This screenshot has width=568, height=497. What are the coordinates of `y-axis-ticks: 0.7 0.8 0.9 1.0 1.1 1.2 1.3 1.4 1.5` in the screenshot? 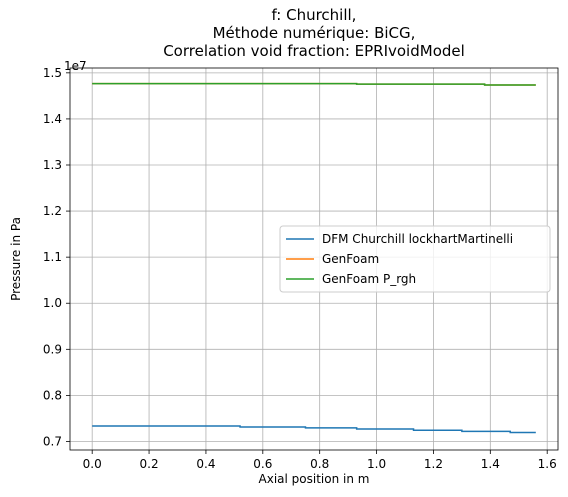 It's located at (56, 257).